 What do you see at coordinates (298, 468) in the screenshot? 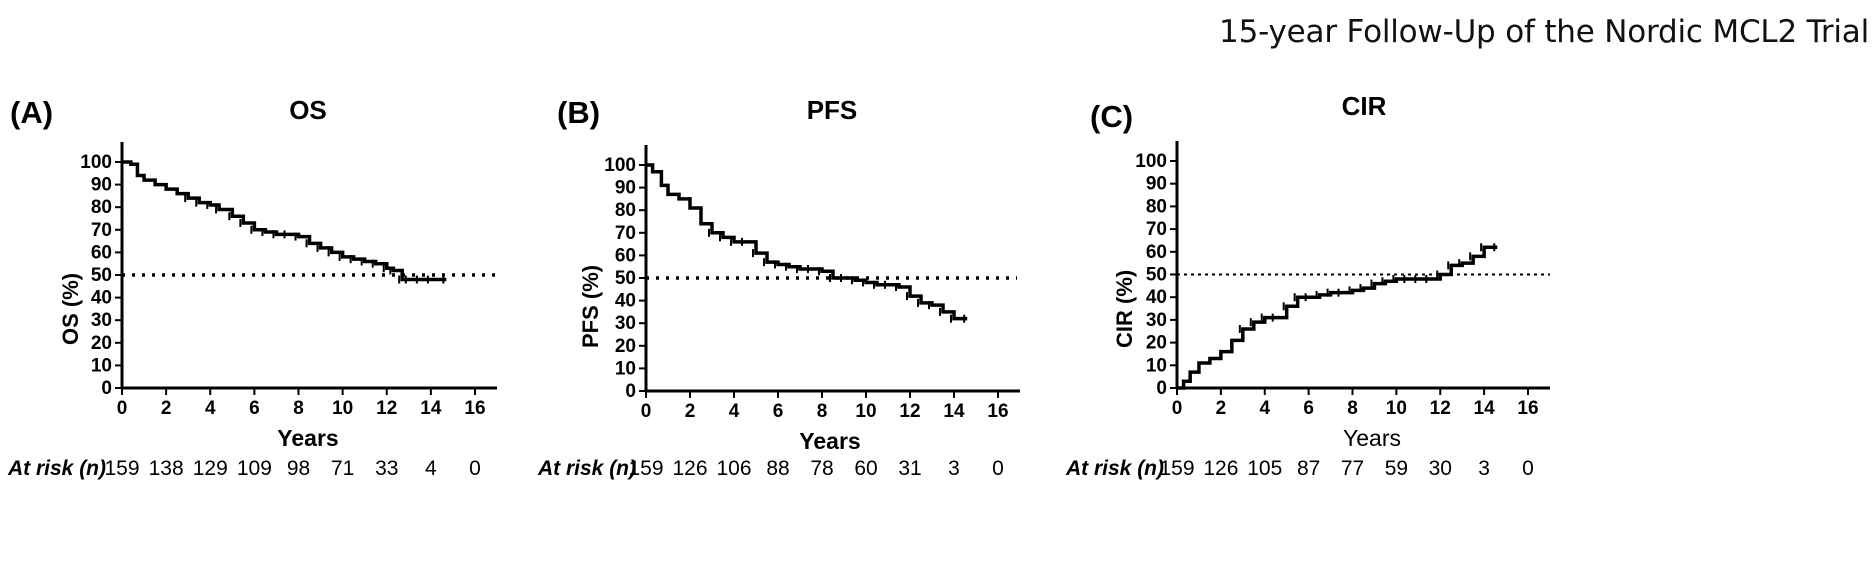
I see `at-risk-value: 98` at bounding box center [298, 468].